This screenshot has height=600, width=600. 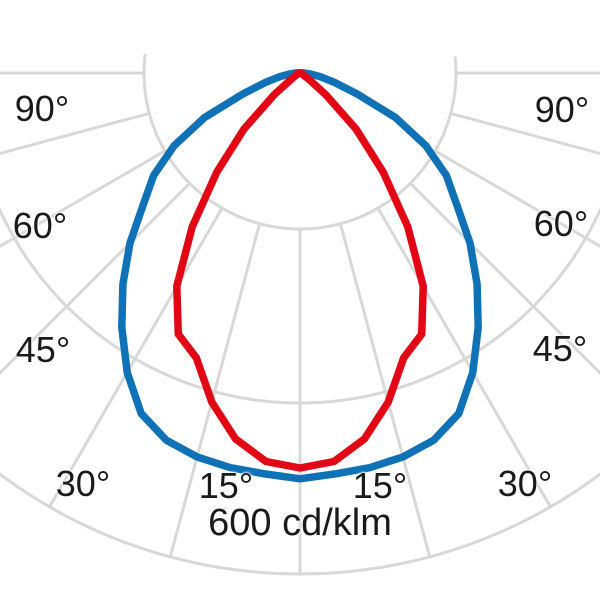 I want to click on angle-label-60-left: 60°, so click(x=40, y=225).